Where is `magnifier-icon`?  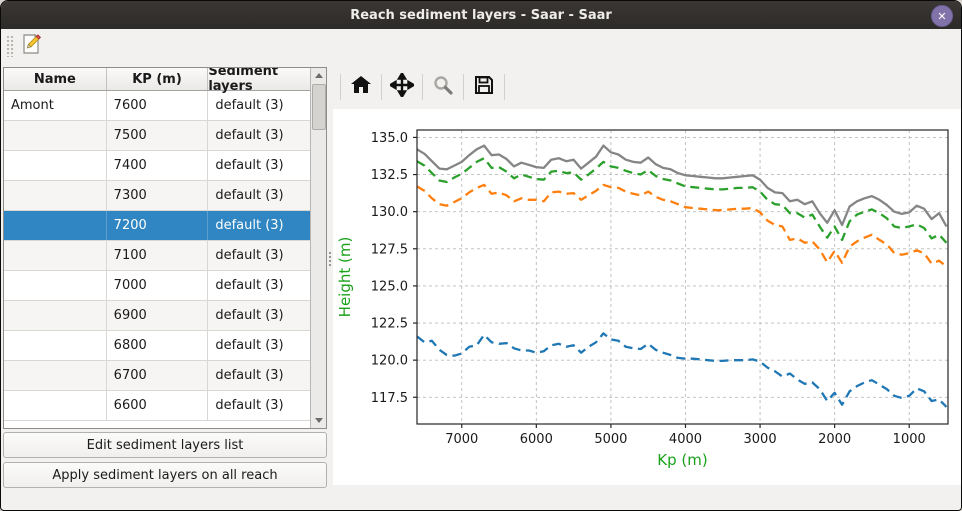
magnifier-icon is located at coordinates (443, 87).